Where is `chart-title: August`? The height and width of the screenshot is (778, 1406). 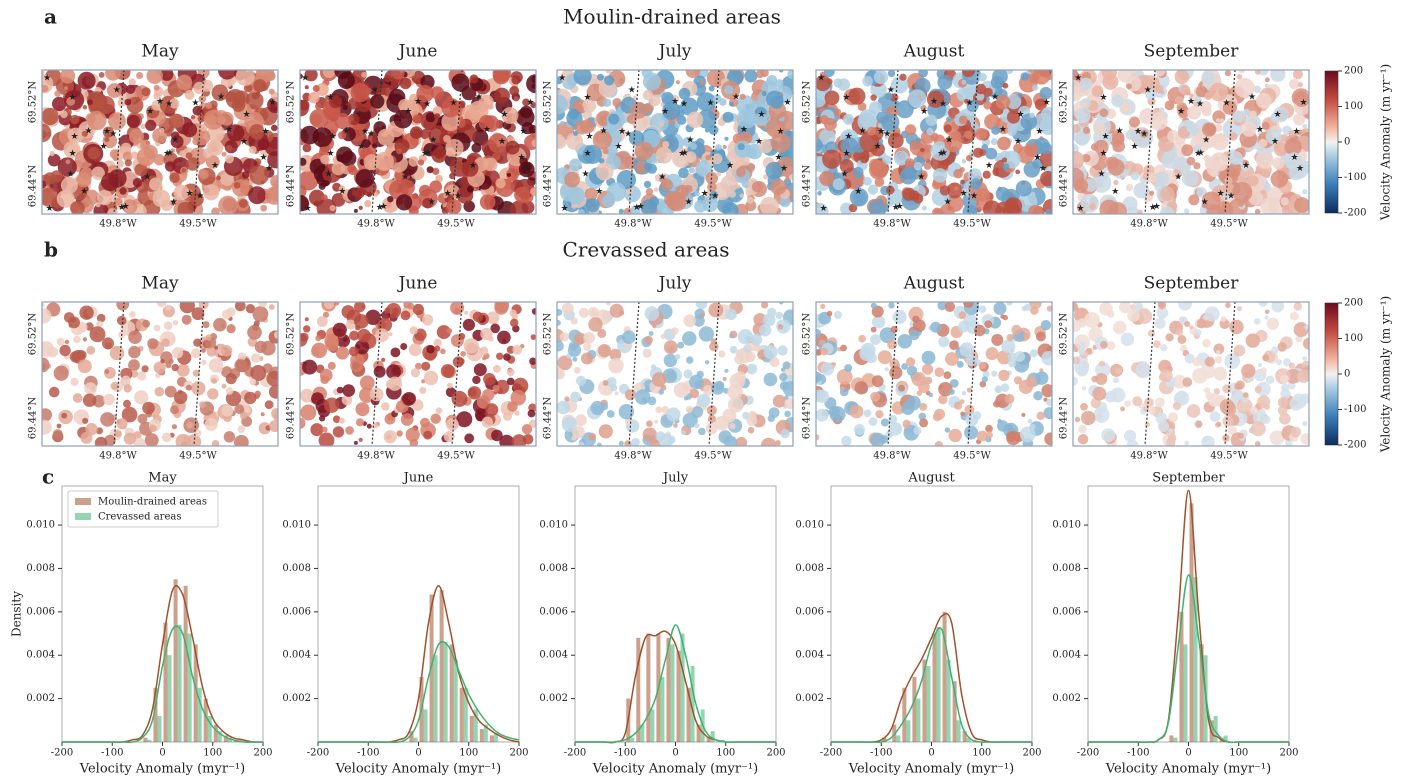
chart-title: August is located at coordinates (931, 478).